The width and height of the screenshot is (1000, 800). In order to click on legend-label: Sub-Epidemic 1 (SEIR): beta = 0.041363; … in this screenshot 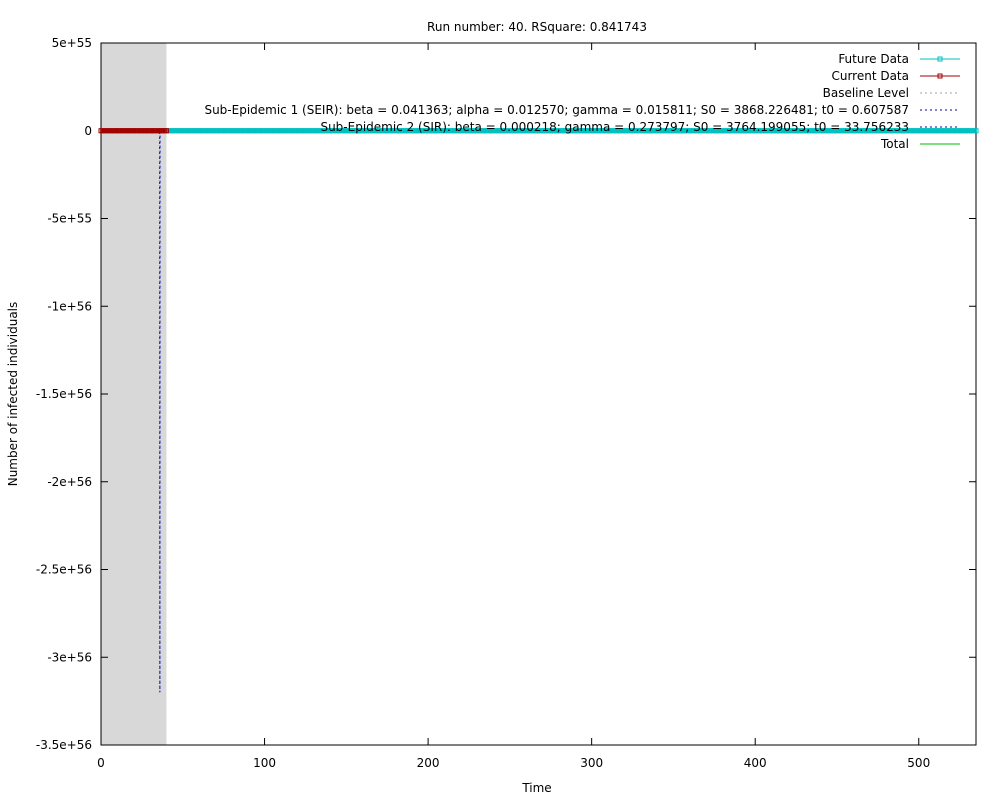, I will do `click(556, 110)`.